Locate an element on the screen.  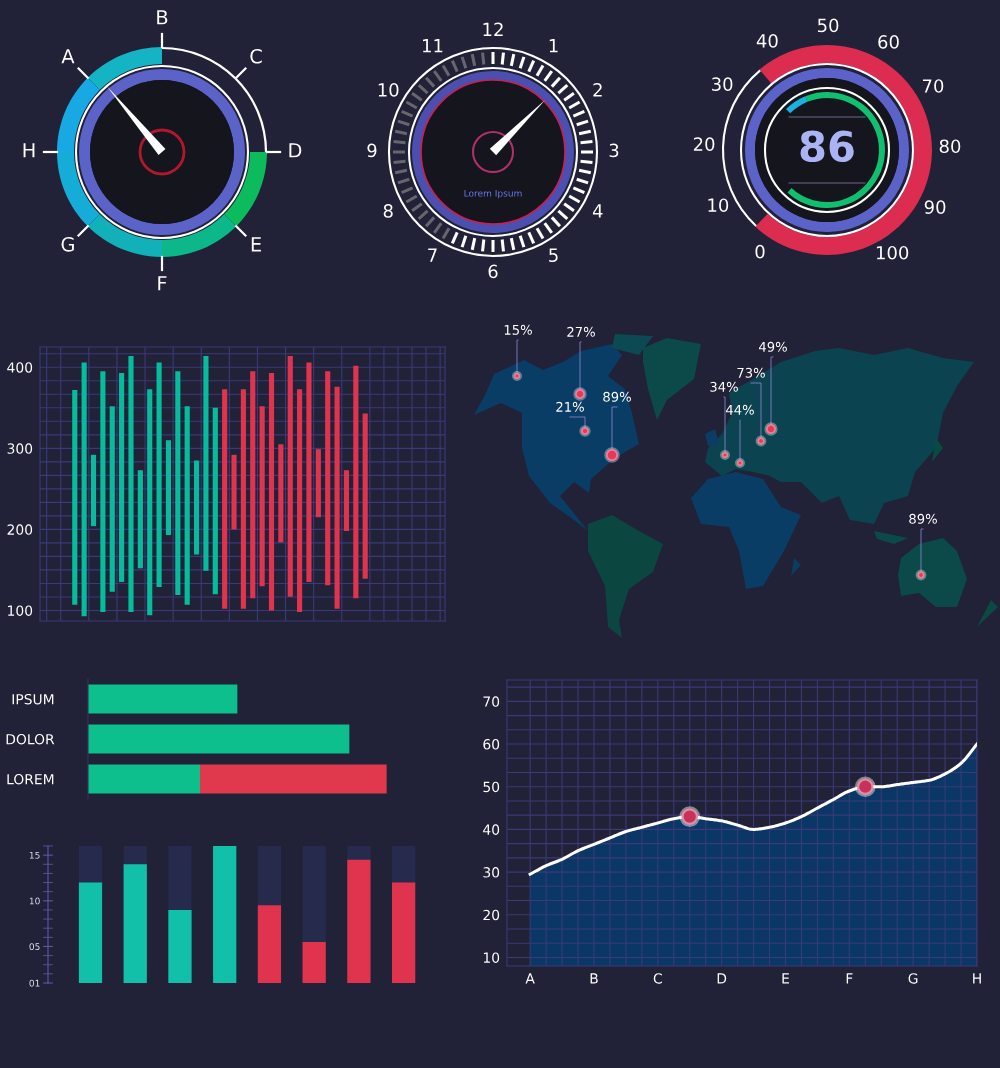
category-label: 90 is located at coordinates (935, 207).